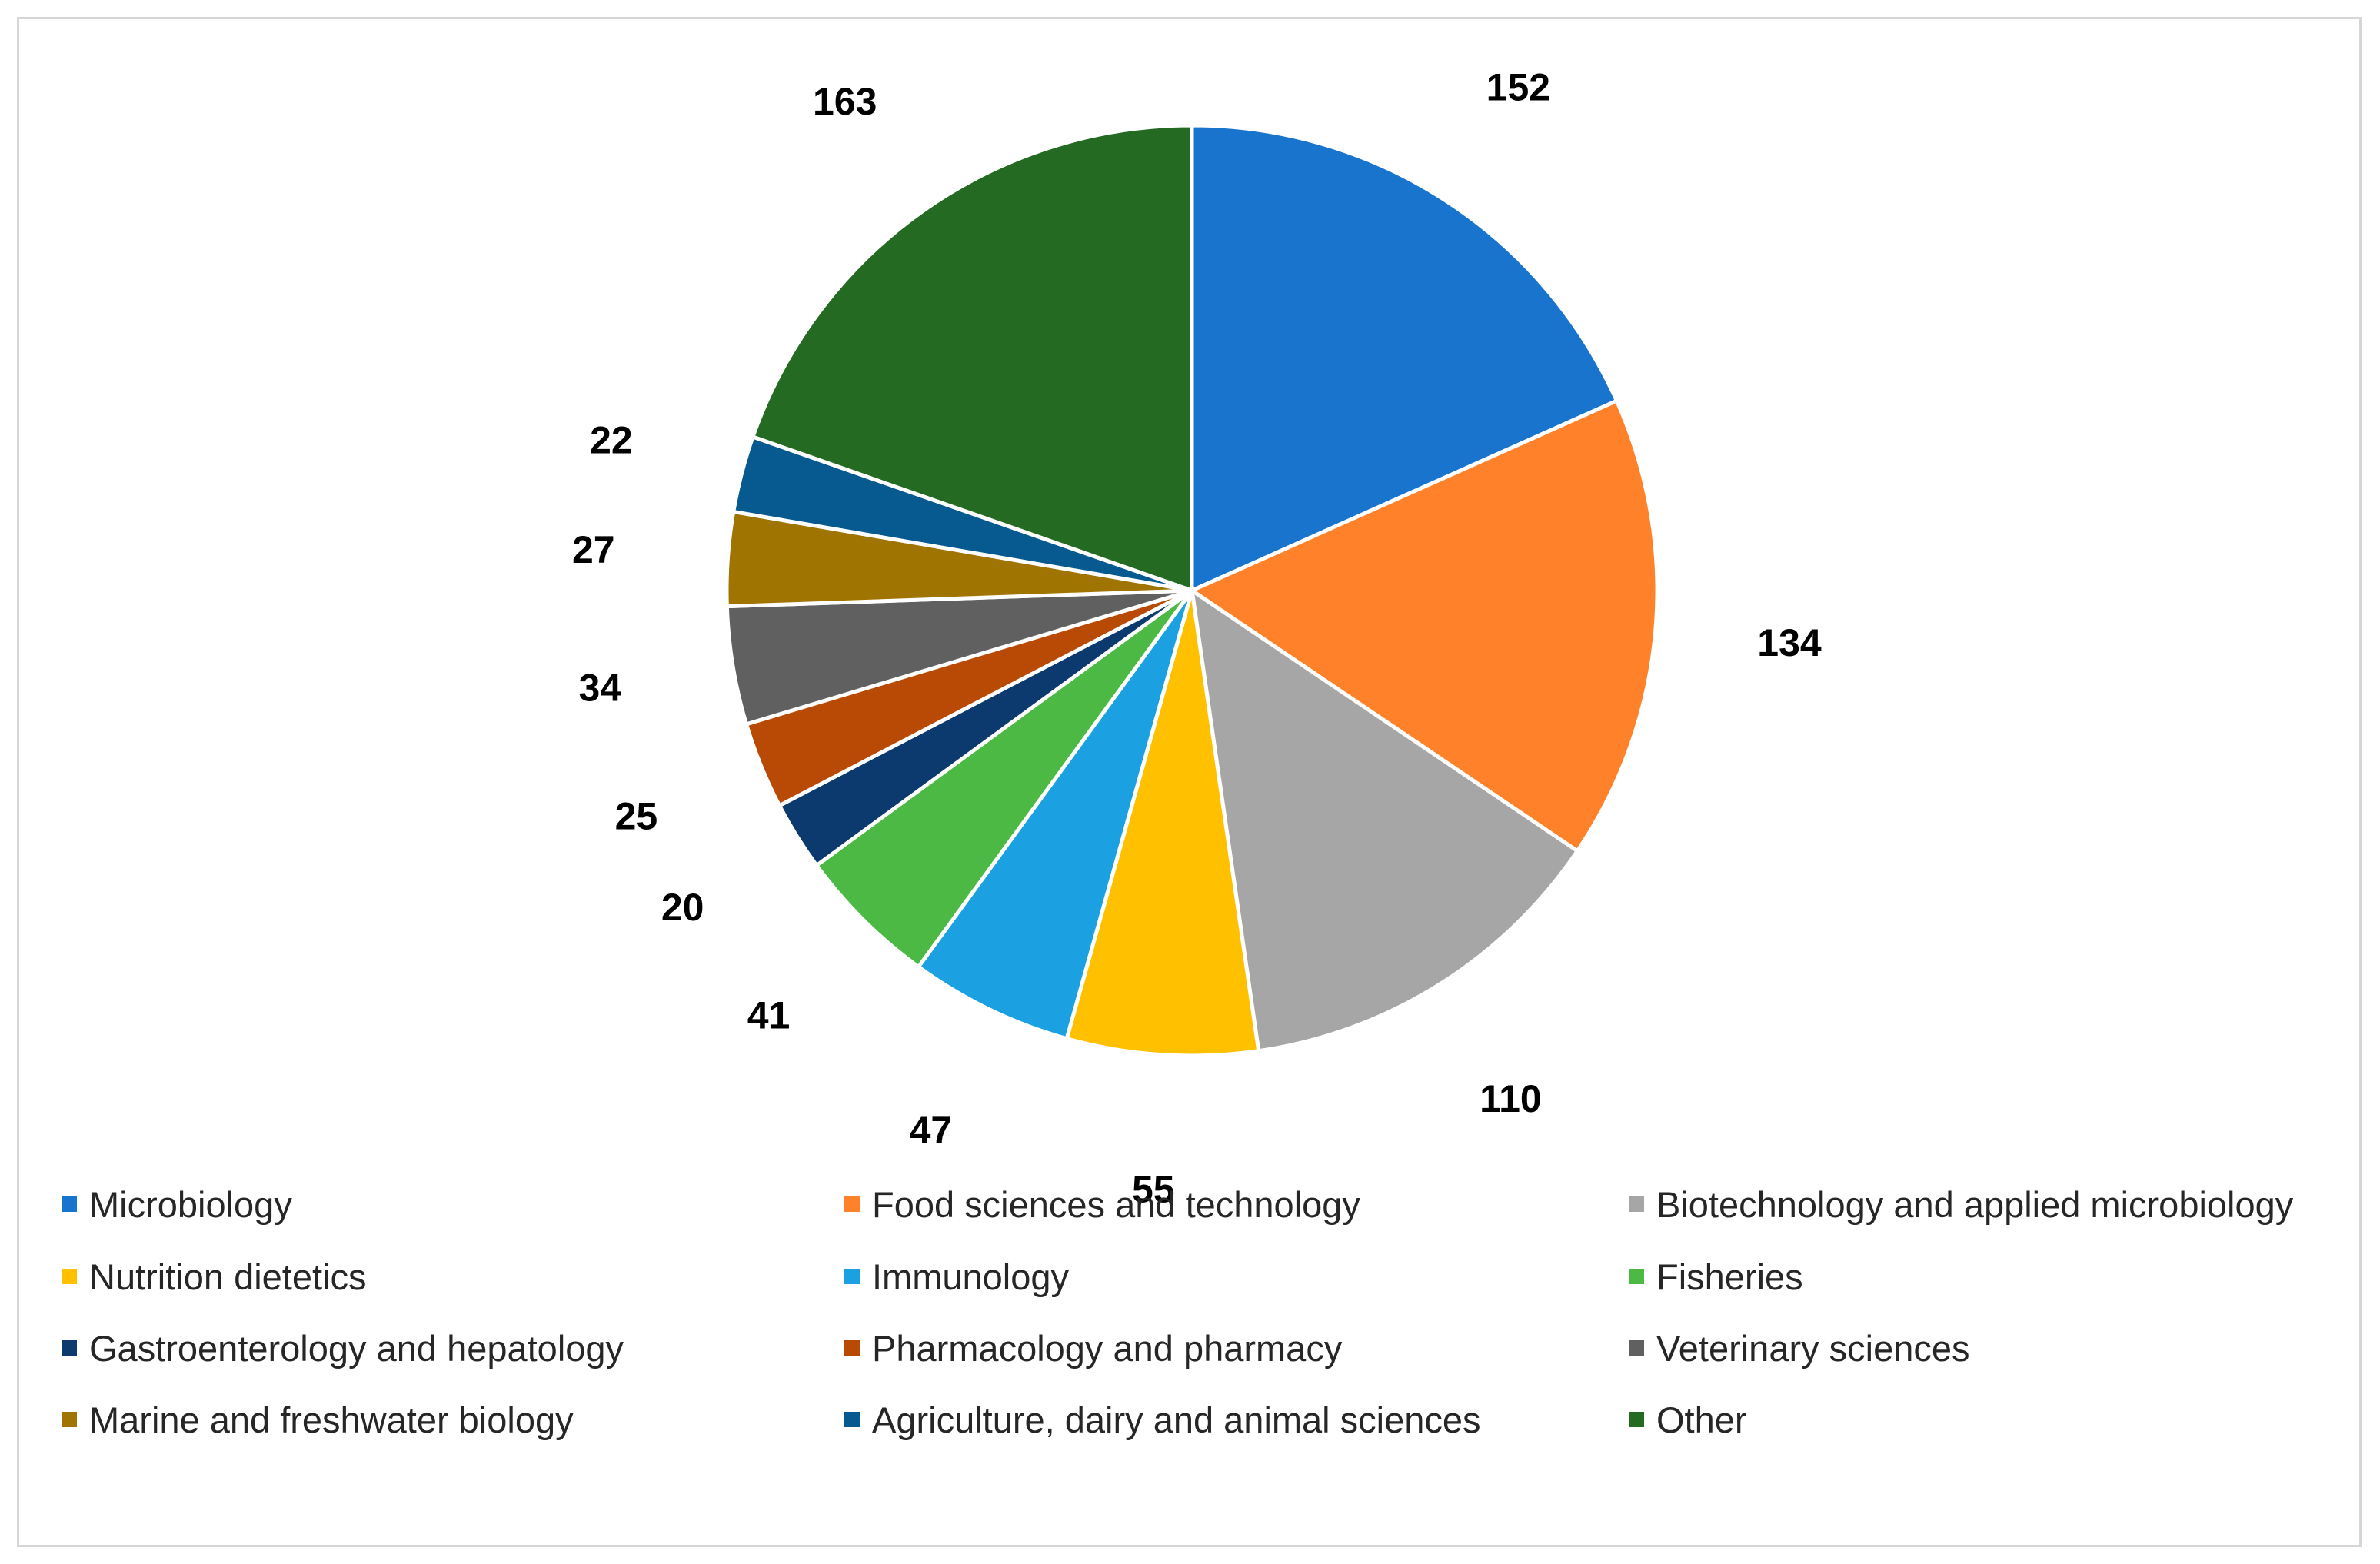 The image size is (2380, 1564). Describe the element at coordinates (1518, 87) in the screenshot. I see `pie-data-label: 152` at that location.